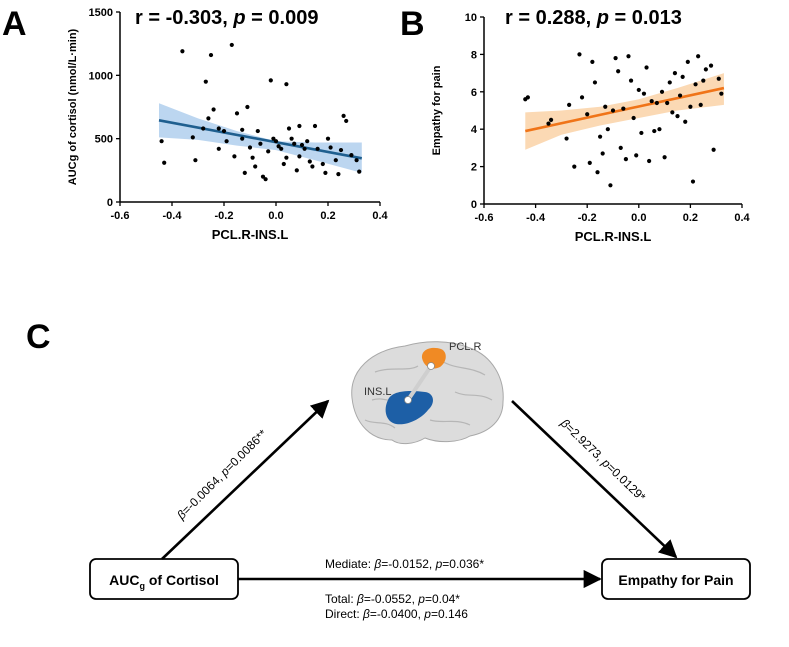 The image size is (789, 647). What do you see at coordinates (224, 216) in the screenshot?
I see `panel-a-x-tick-label-2: -0.2` at bounding box center [224, 216].